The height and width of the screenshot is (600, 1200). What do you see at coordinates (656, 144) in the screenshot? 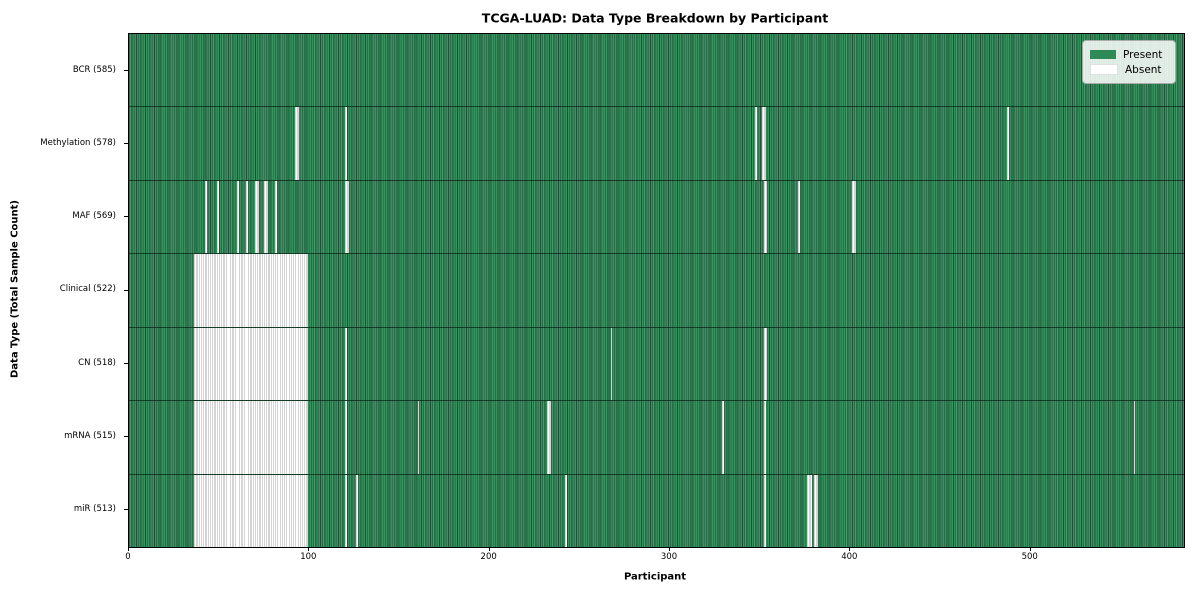
I see `heatmap-row-methylation` at bounding box center [656, 144].